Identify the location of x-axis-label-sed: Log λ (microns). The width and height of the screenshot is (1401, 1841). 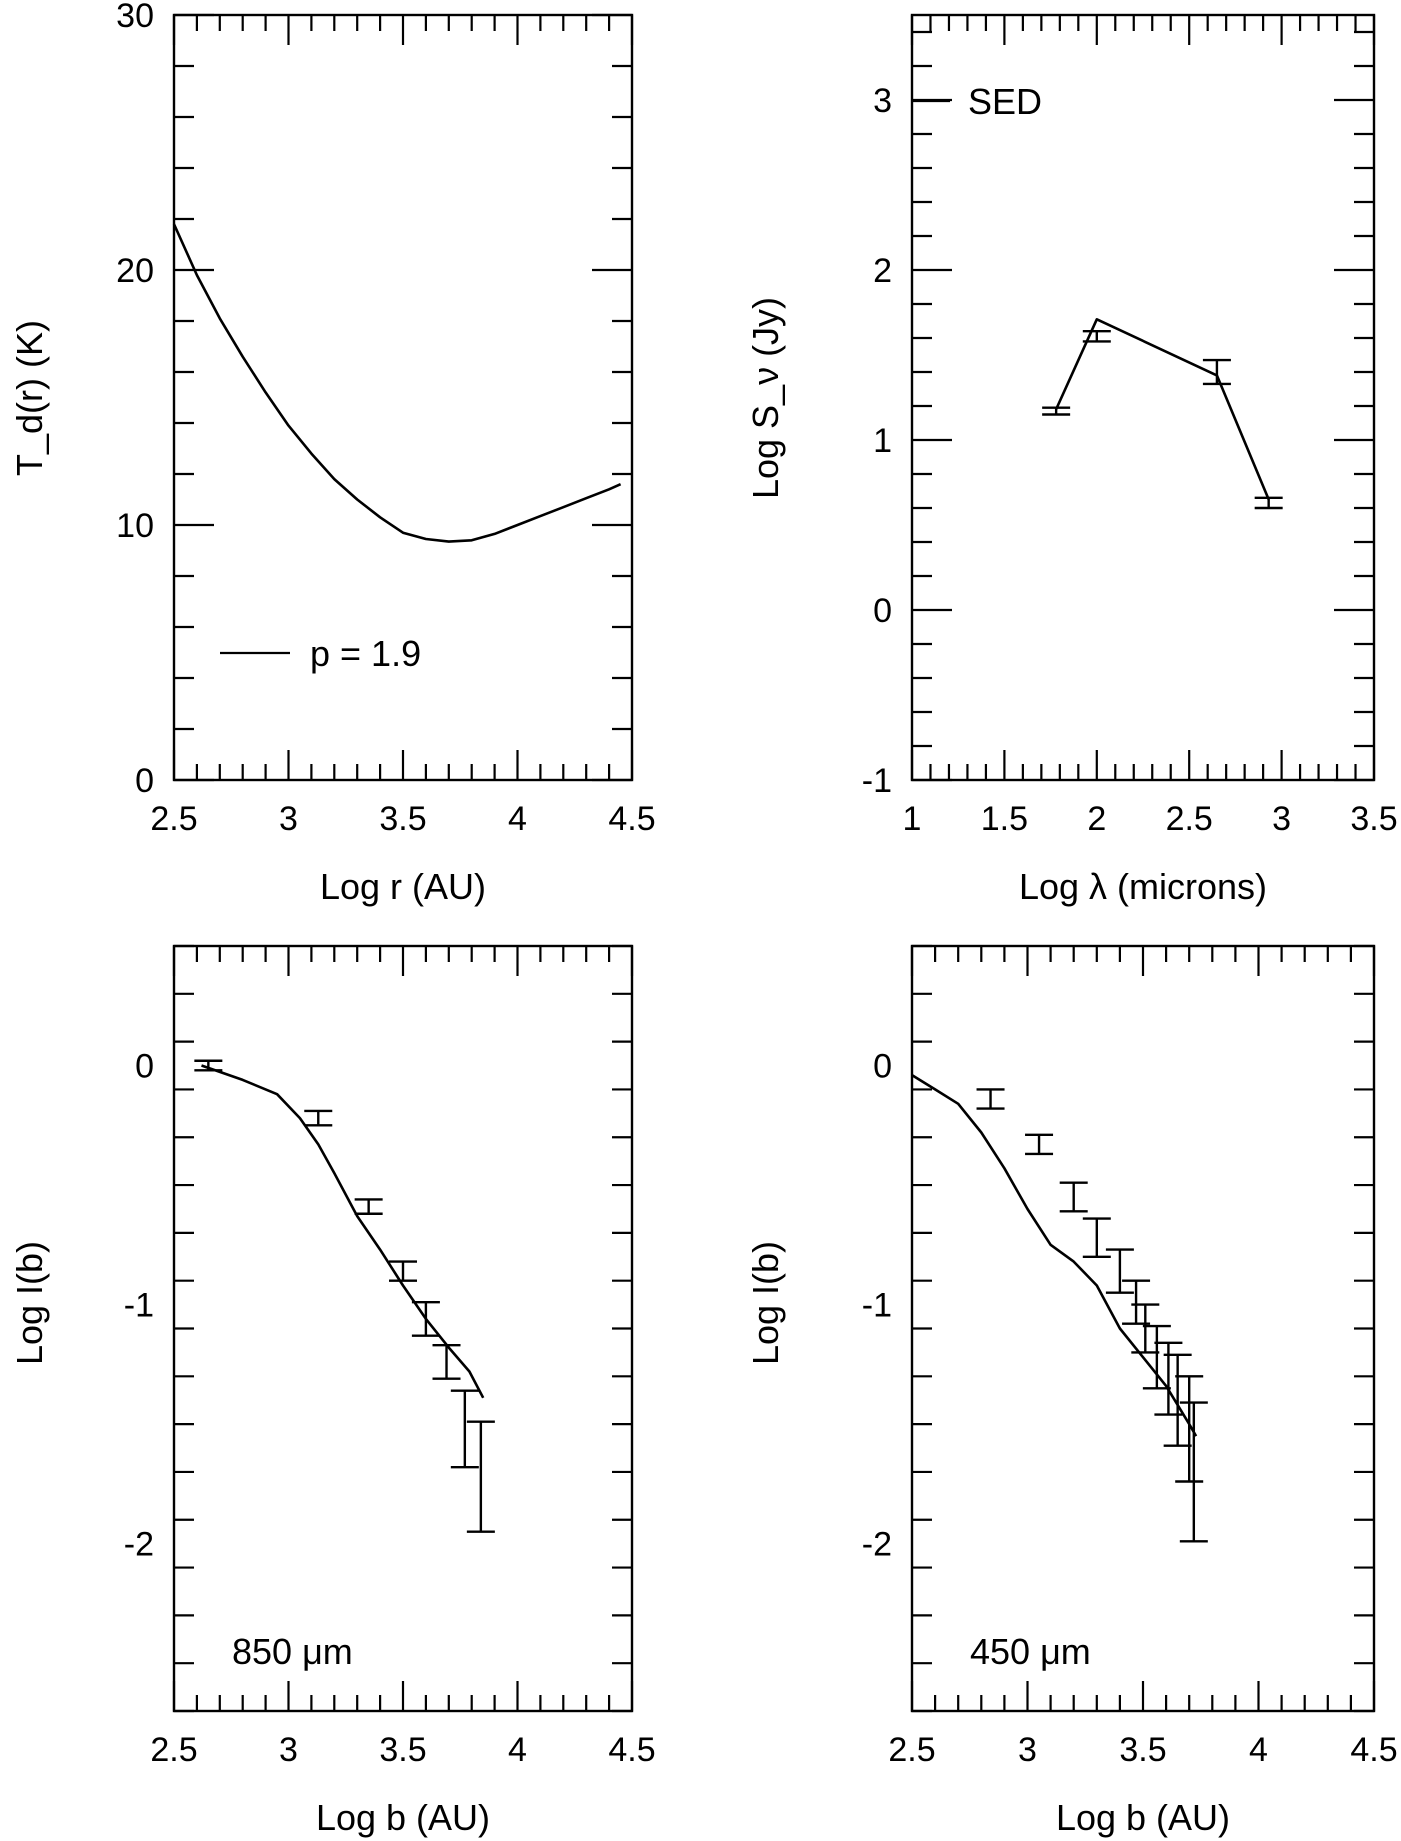
(1143, 886).